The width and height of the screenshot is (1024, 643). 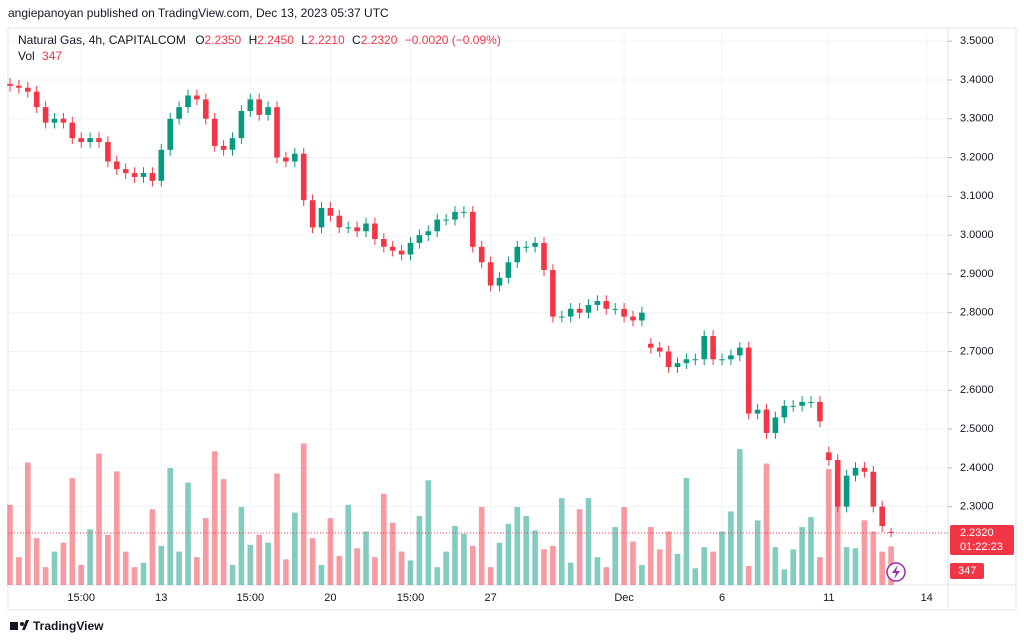 I want to click on legend-high: 2.2450, so click(x=275, y=40).